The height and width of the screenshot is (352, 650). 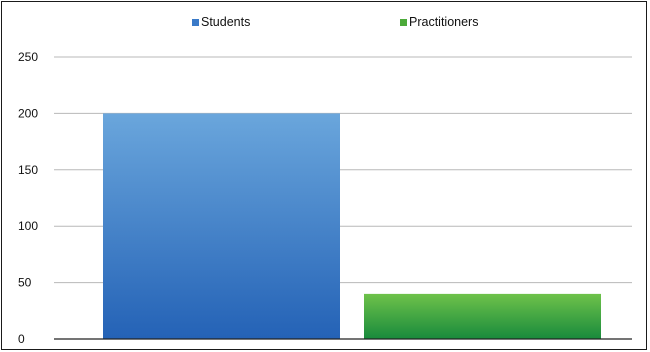 What do you see at coordinates (25, 283) in the screenshot?
I see `y-tick-label-50: 50` at bounding box center [25, 283].